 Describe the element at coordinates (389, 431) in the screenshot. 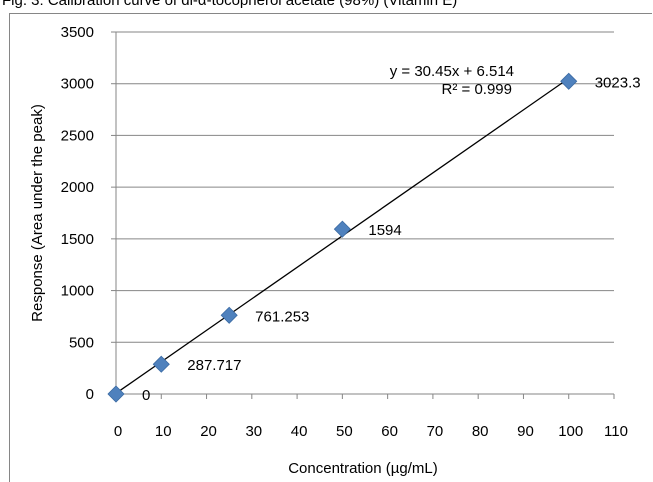

I see `x-tick-label: 60` at that location.